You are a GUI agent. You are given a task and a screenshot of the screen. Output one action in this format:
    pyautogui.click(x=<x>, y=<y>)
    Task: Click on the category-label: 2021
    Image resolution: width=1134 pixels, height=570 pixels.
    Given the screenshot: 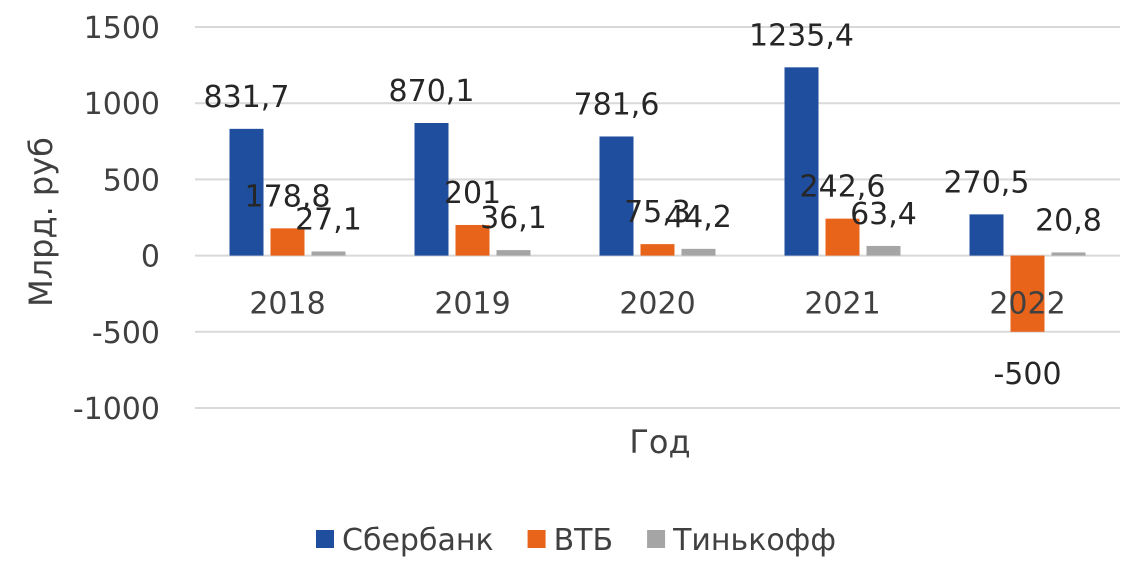 What is the action you would take?
    pyautogui.click(x=842, y=304)
    